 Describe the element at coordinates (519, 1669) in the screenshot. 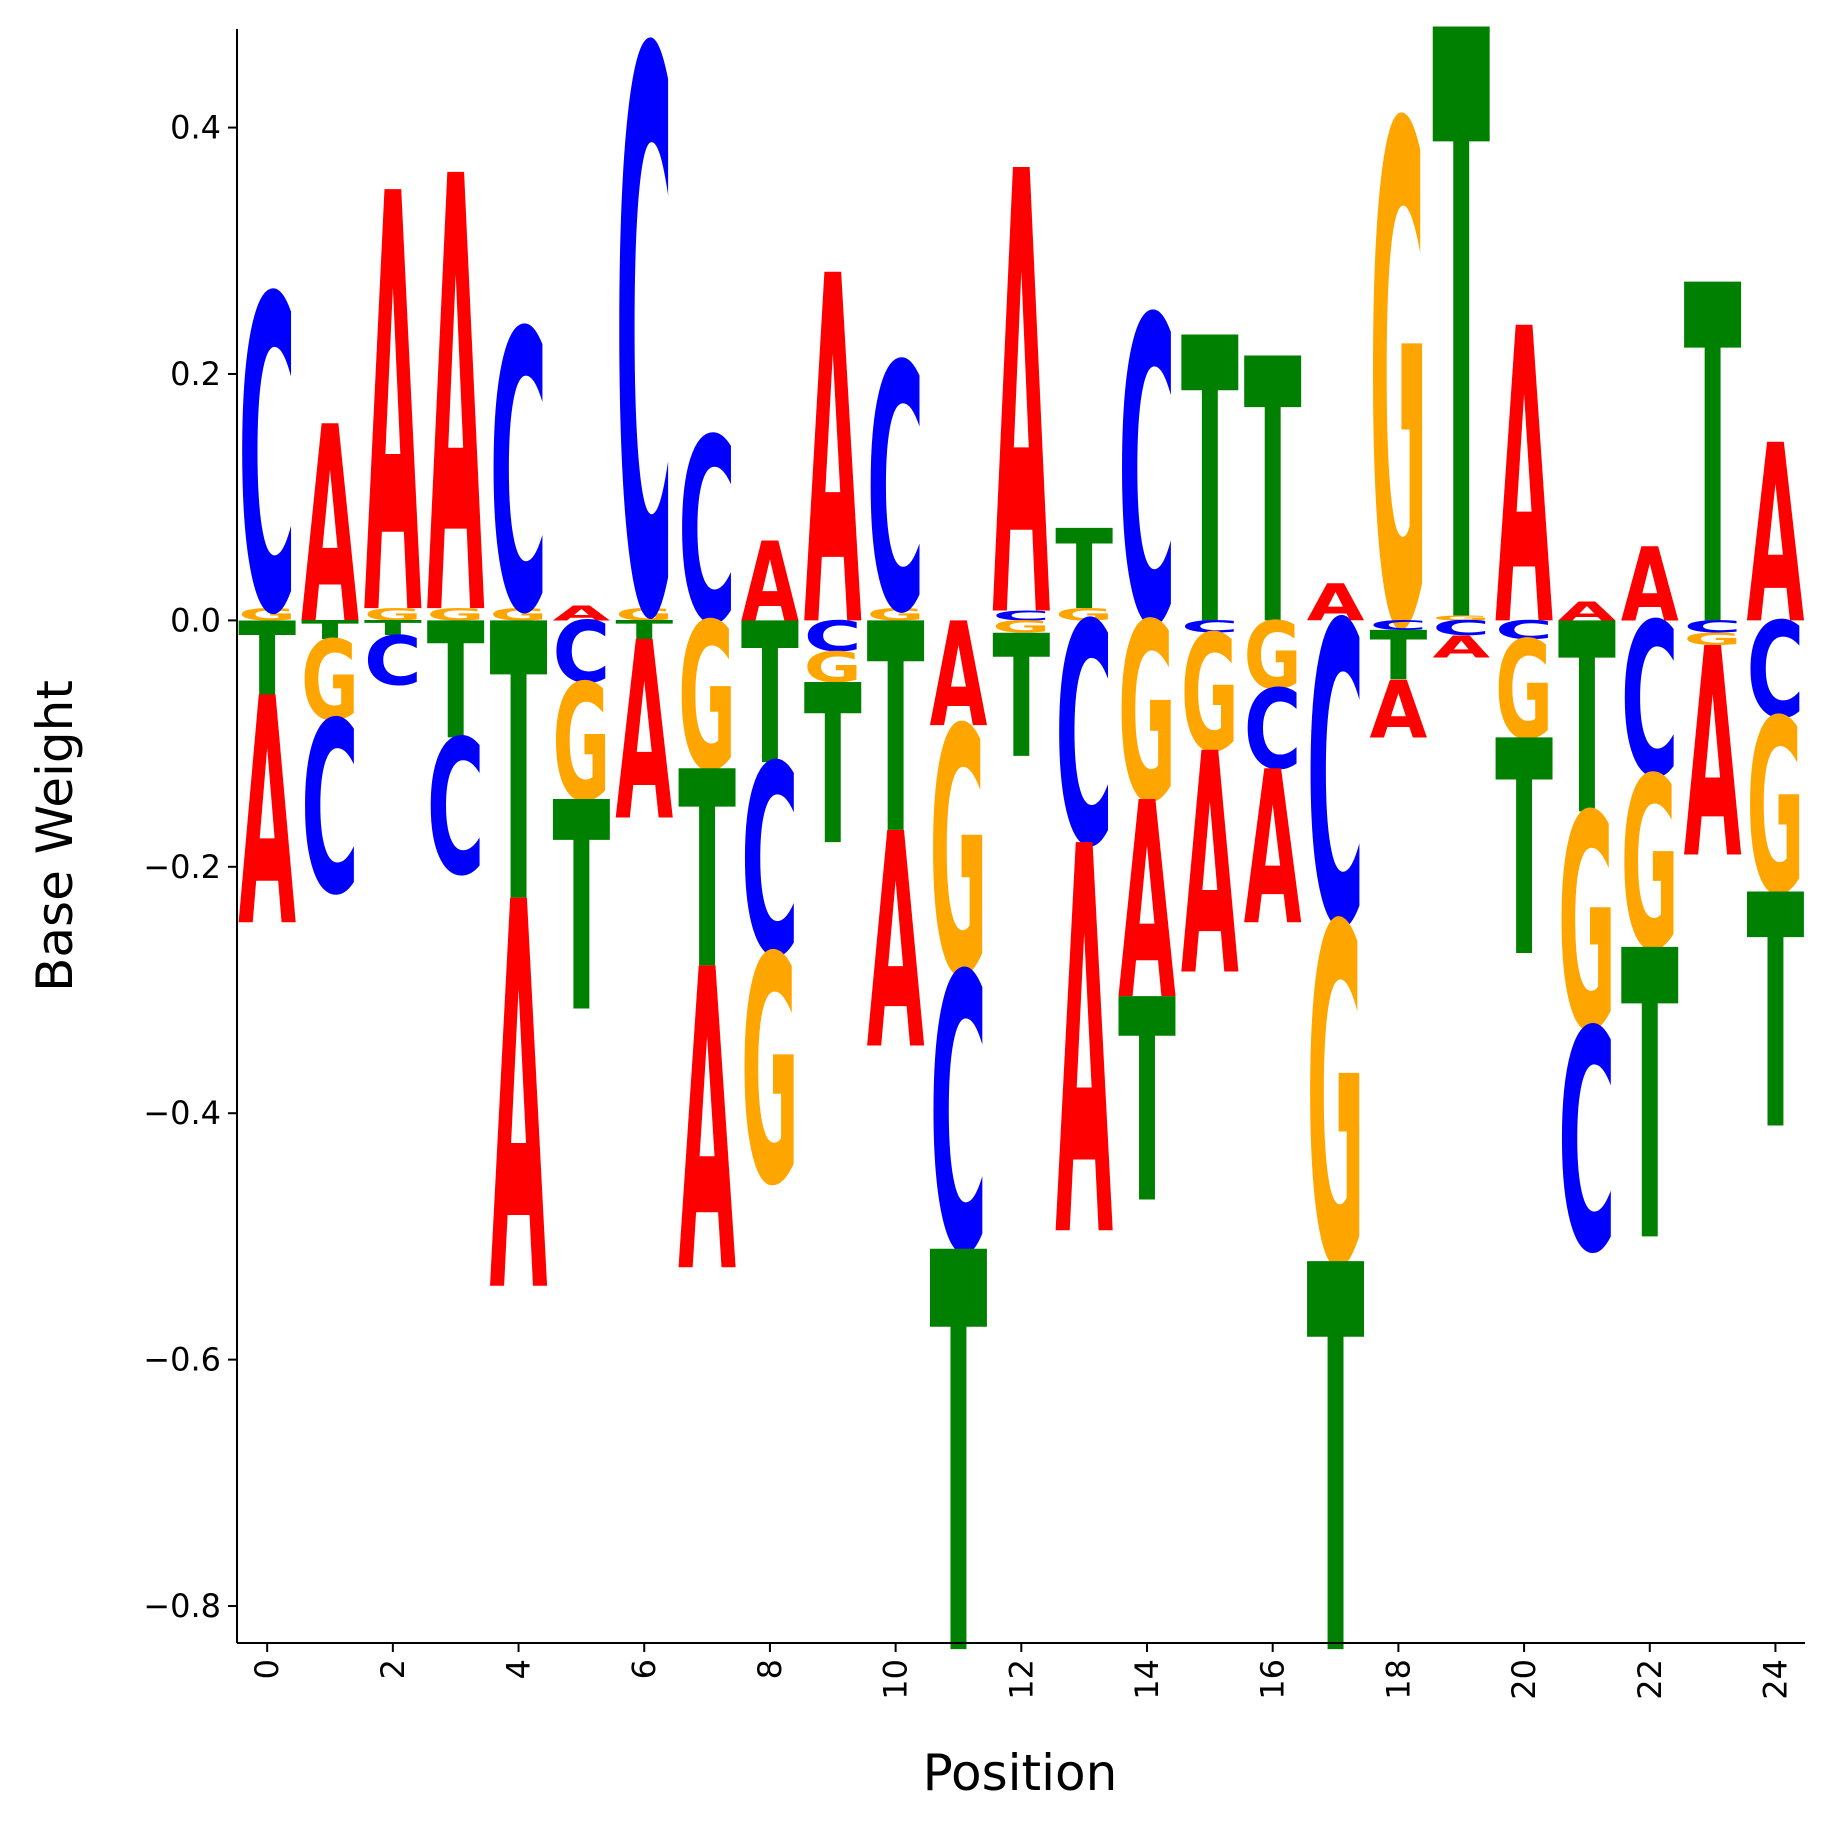

I see `x-tick-label: 4` at that location.